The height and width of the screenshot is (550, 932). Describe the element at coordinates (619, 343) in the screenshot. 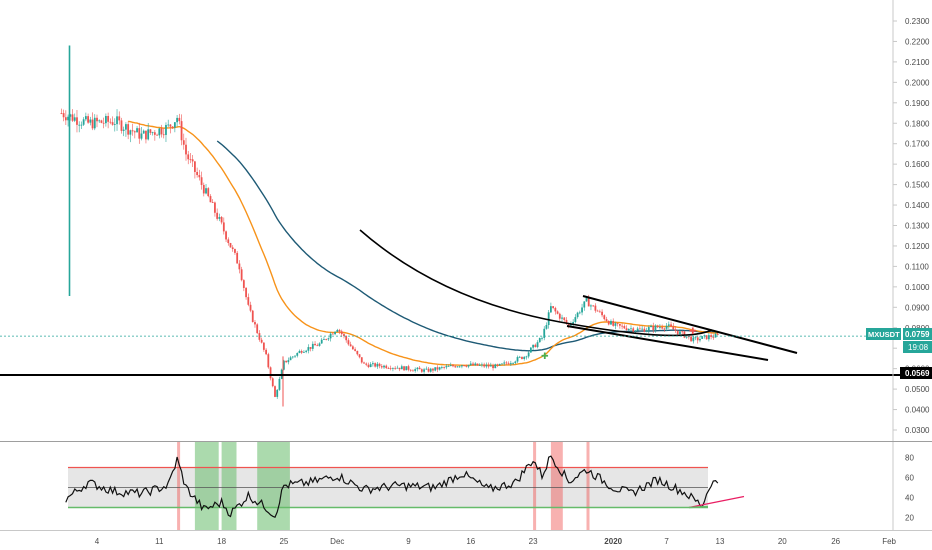

I see `signal-markers: ✚✚` at that location.